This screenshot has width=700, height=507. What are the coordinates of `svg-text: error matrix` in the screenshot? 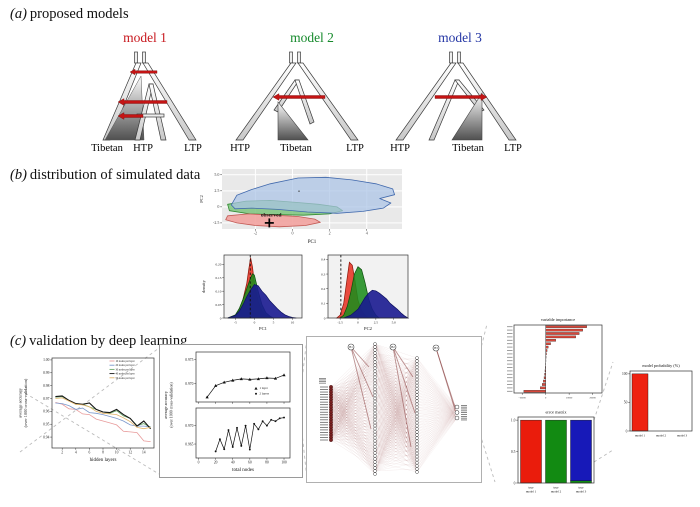 It's located at (556, 412).